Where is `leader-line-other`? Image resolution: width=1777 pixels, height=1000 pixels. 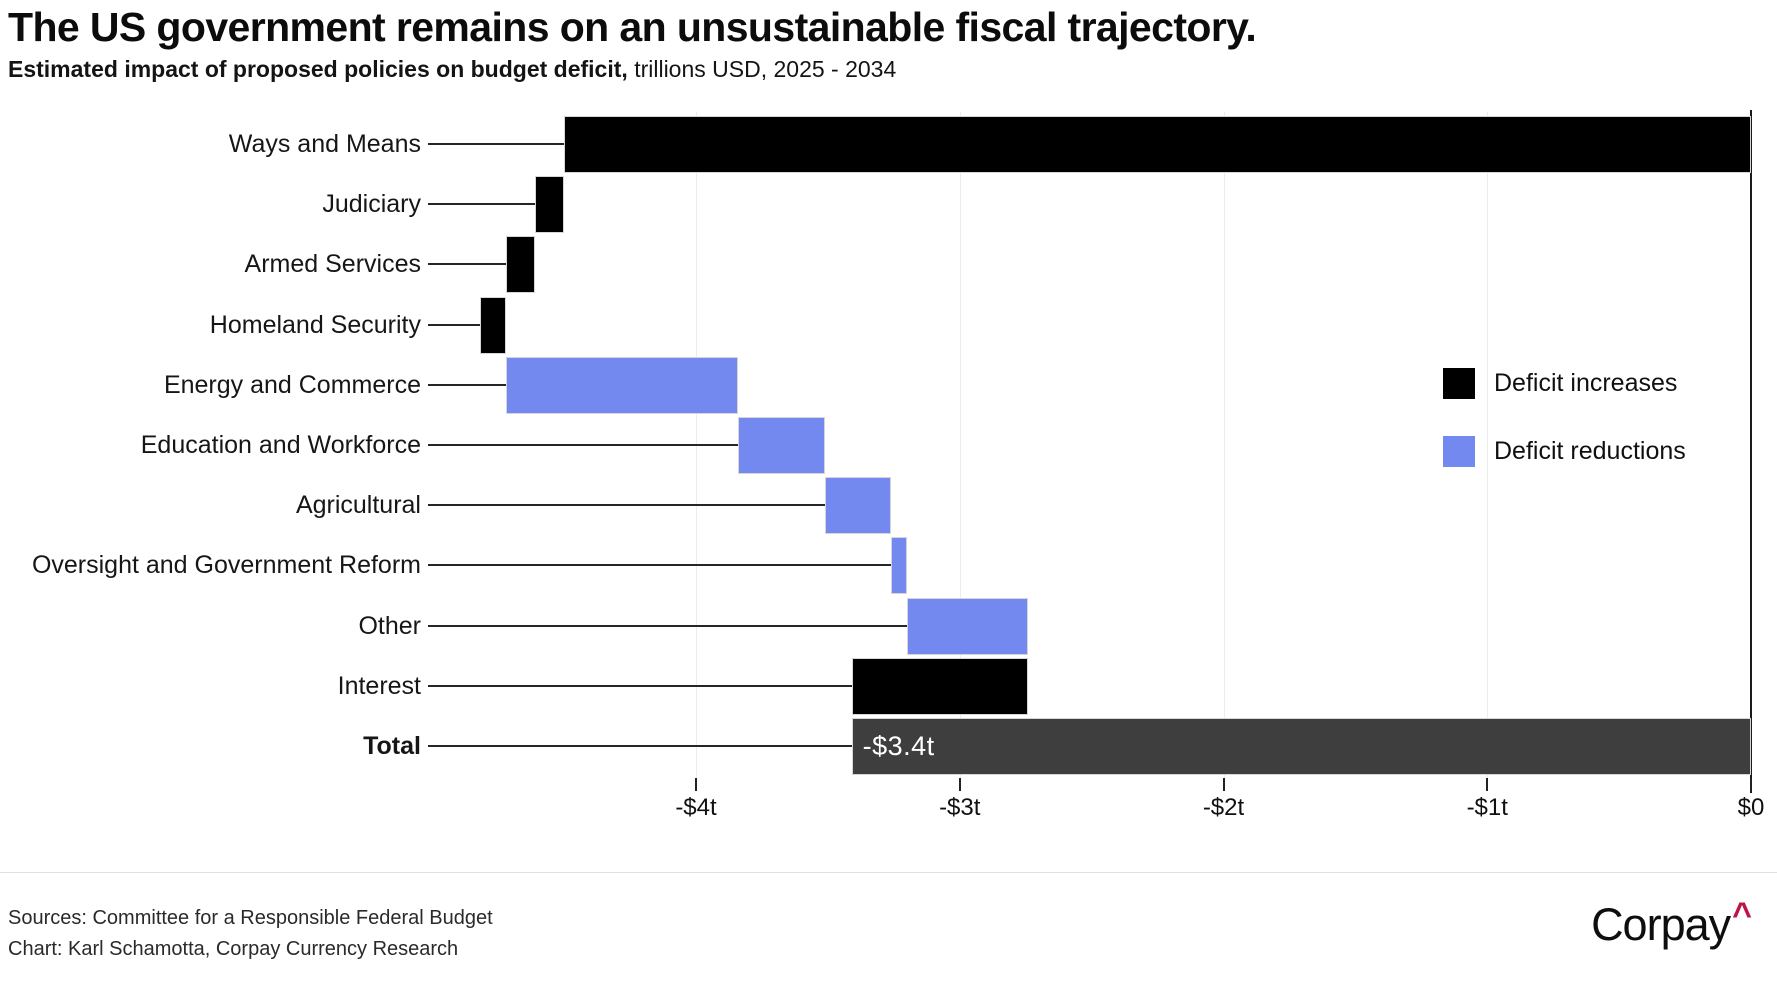
leader-line-other is located at coordinates (667, 625).